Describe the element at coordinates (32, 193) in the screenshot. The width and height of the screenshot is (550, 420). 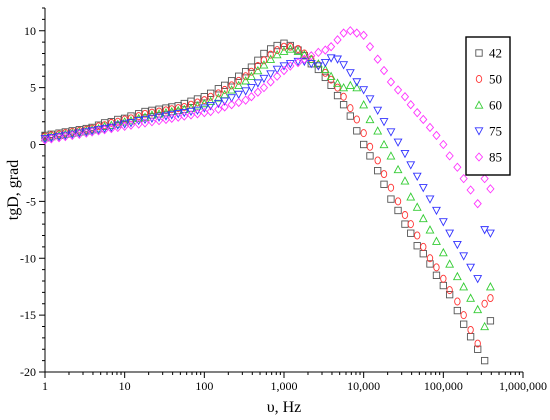
I see `y-axis: 10 5 0 -5 -10 -15 -20` at that location.